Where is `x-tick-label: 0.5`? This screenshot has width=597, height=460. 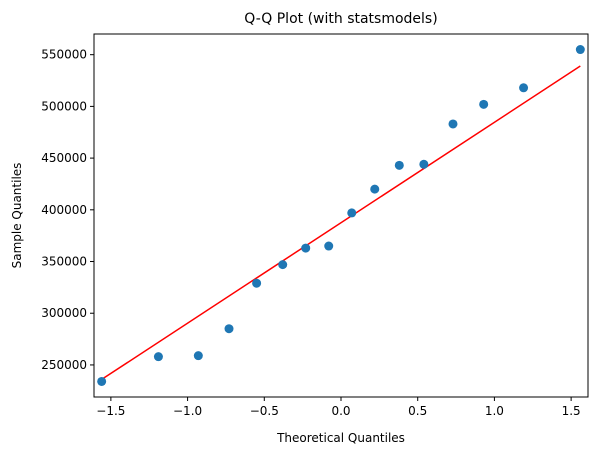
x-tick-label: 0.5 is located at coordinates (417, 411).